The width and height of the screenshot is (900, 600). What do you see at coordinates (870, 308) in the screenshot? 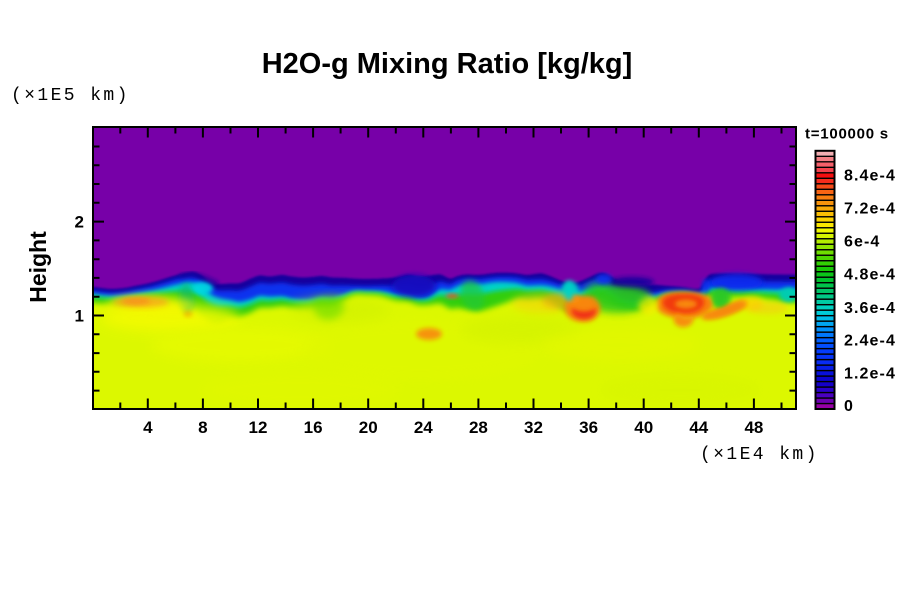
I see `svg-text: 3.6e-4` at bounding box center [870, 308].